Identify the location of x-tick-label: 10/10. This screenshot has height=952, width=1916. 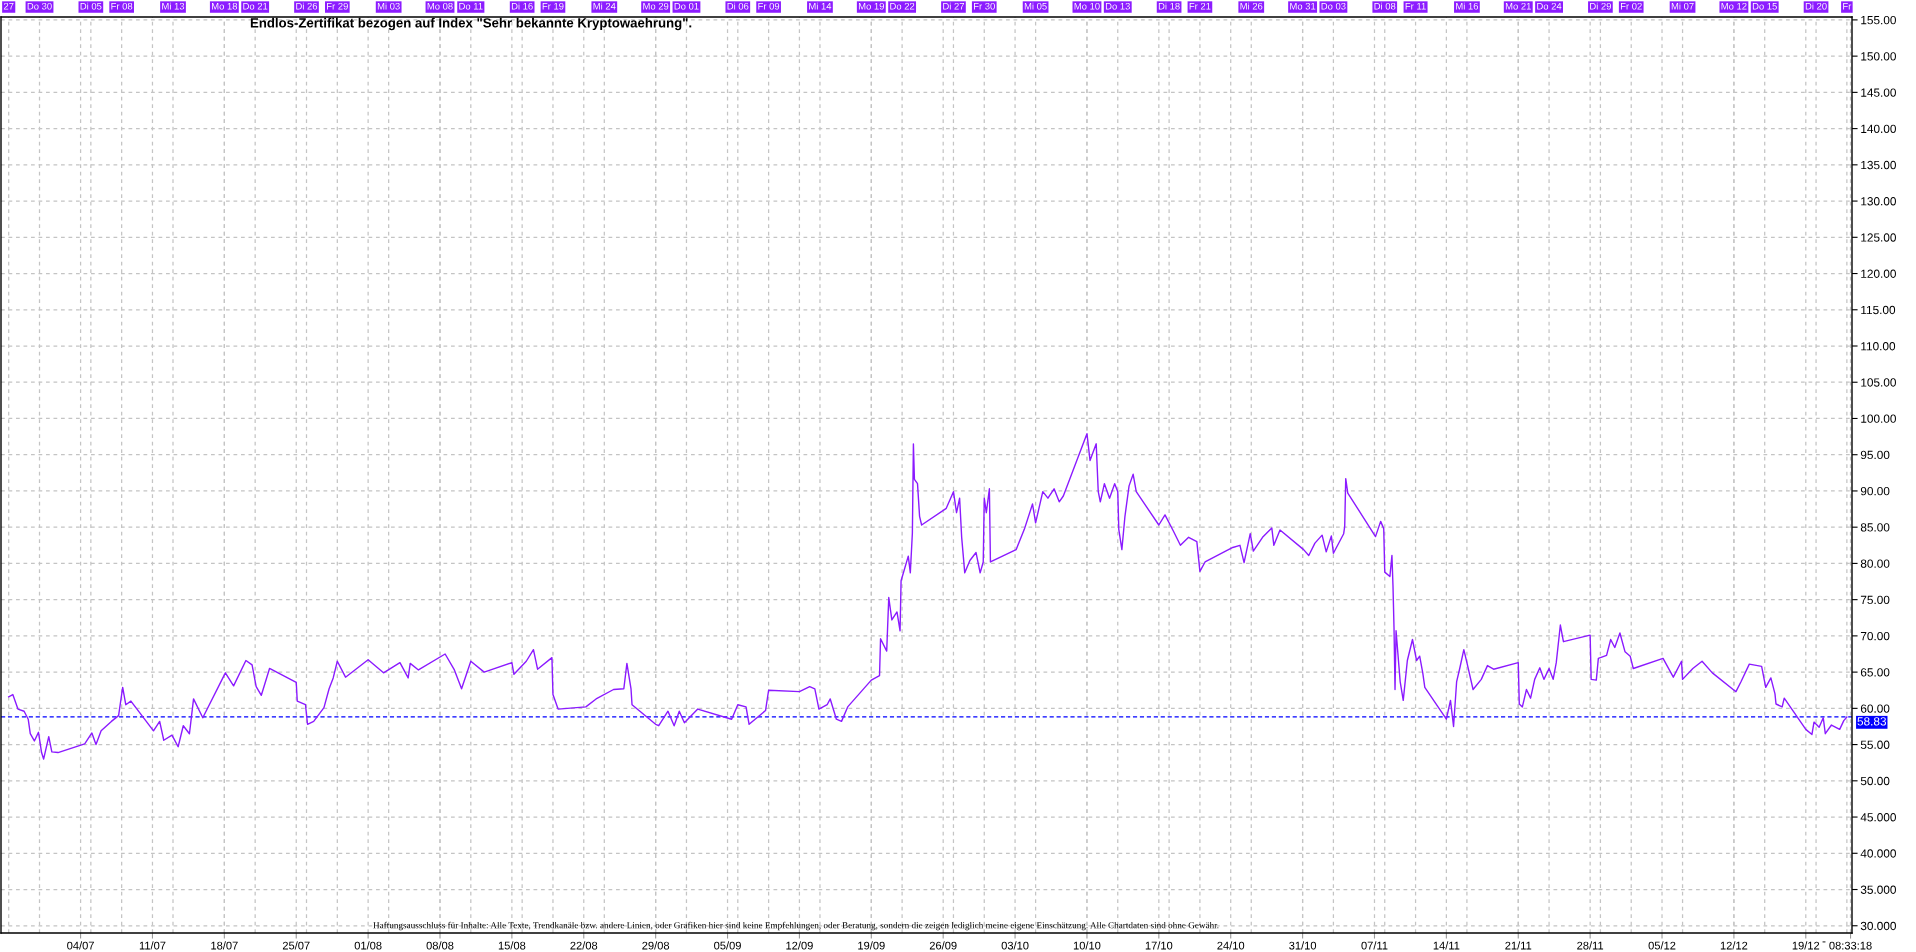
(1087, 945).